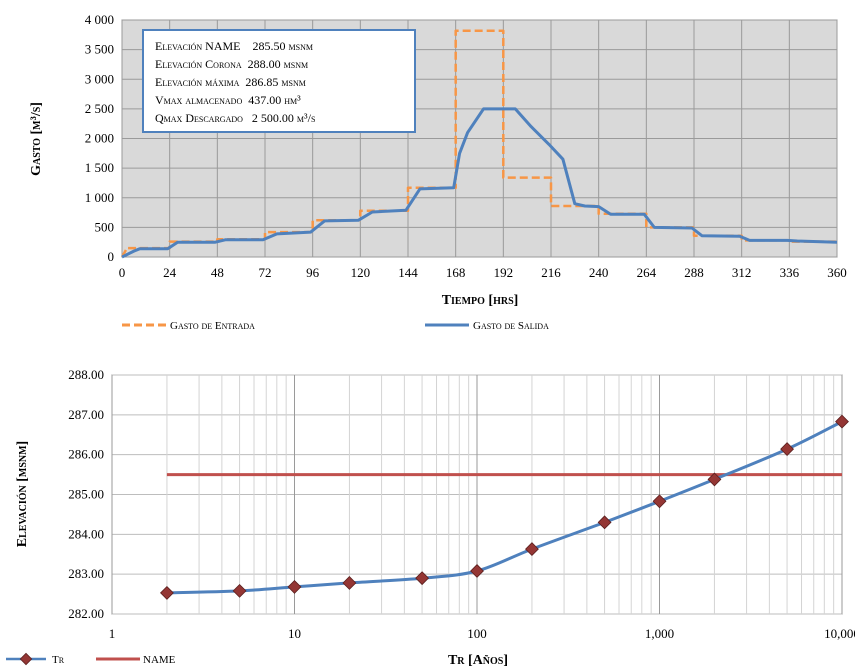 This screenshot has height=669, width=855. What do you see at coordinates (837, 272) in the screenshot?
I see `x-tick-label: 360` at bounding box center [837, 272].